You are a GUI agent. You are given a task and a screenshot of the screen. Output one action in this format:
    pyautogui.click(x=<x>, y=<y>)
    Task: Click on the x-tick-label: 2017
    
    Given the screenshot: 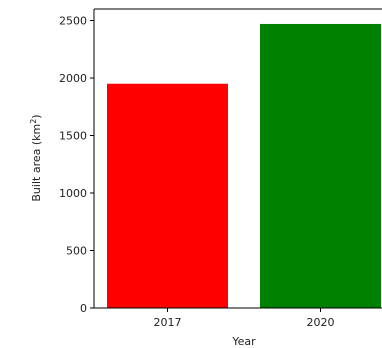 What is the action you would take?
    pyautogui.click(x=168, y=322)
    